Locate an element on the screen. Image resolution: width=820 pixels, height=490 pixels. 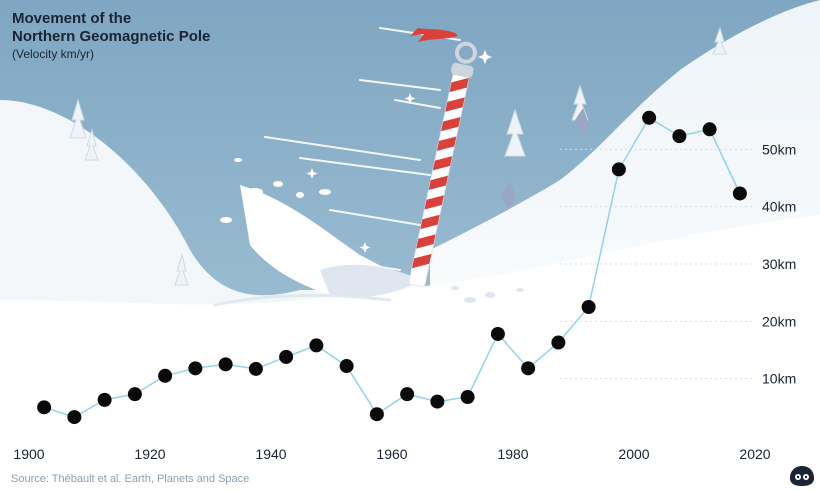
x-tick-label: 2020 is located at coordinates (754, 454).